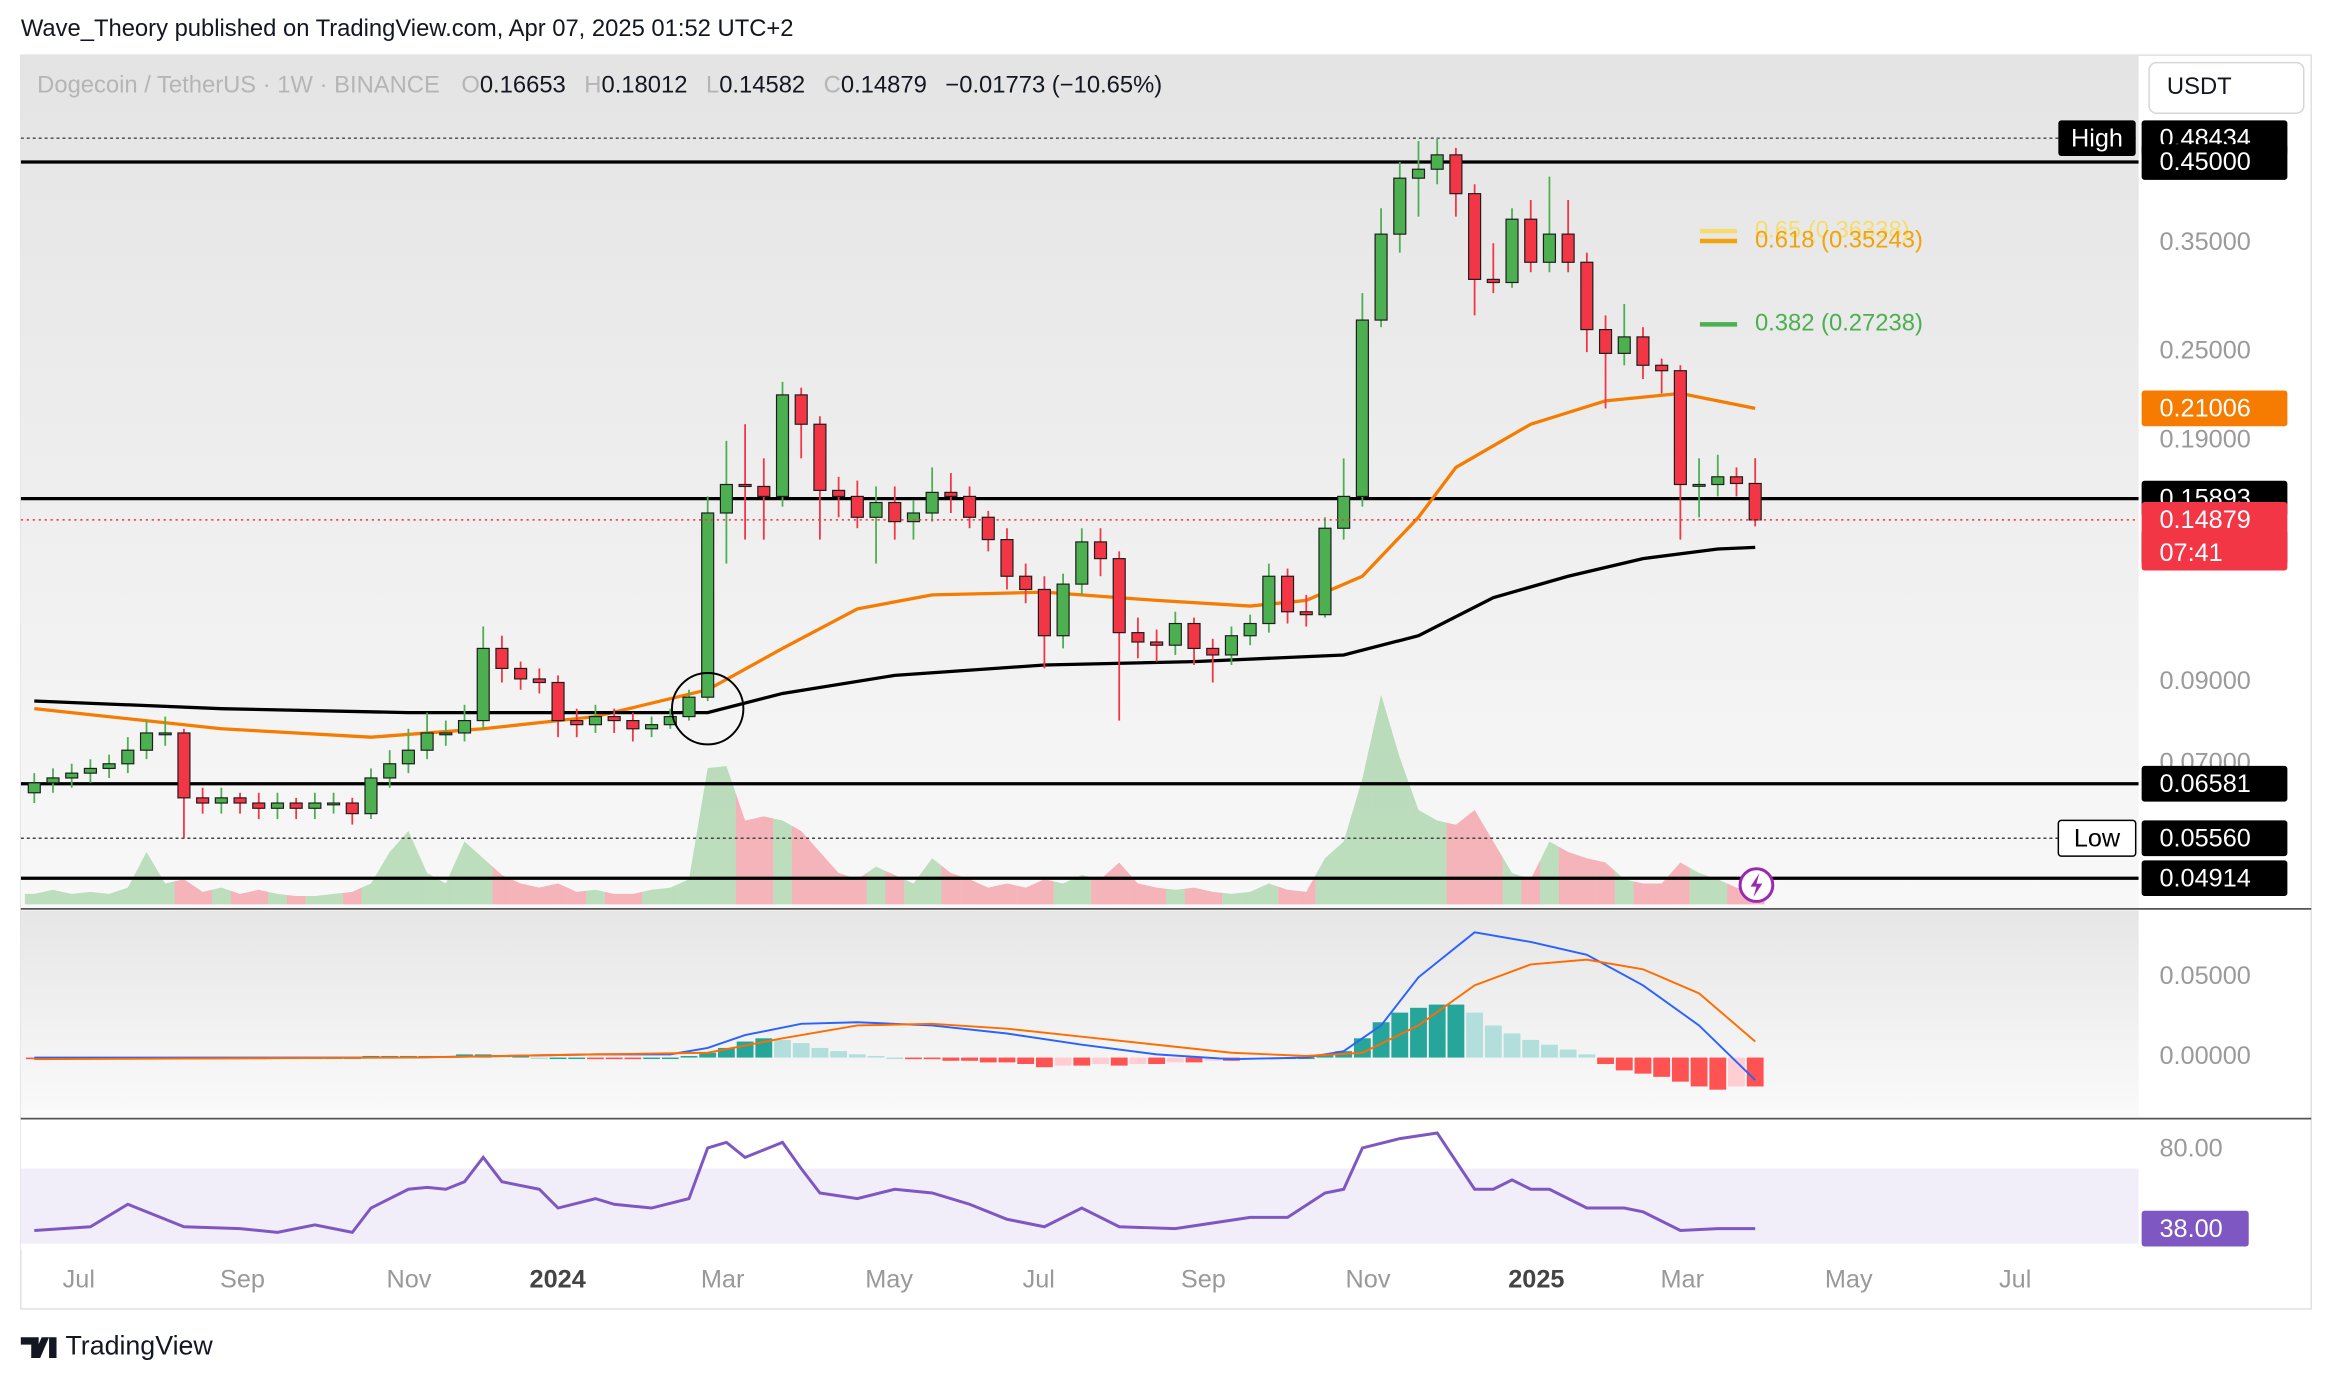 The image size is (2332, 1382). What do you see at coordinates (2204, 681) in the screenshot?
I see `y-tick-label: 0.09000` at bounding box center [2204, 681].